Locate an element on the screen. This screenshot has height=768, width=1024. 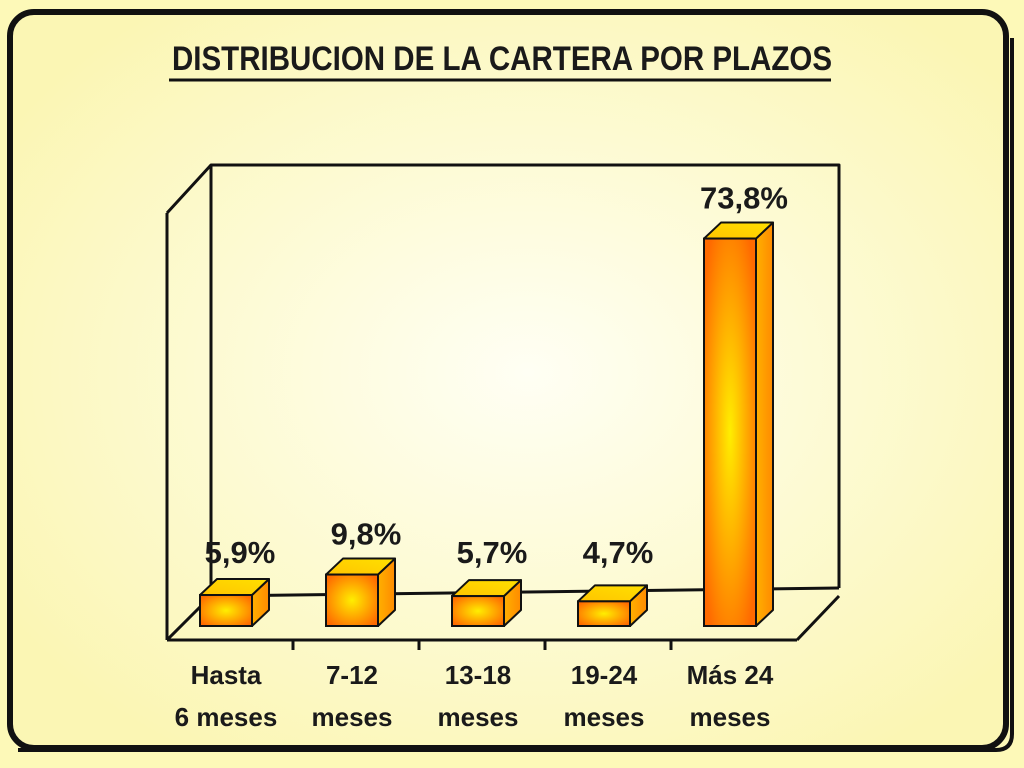
category-label: 6 meses is located at coordinates (226, 717).